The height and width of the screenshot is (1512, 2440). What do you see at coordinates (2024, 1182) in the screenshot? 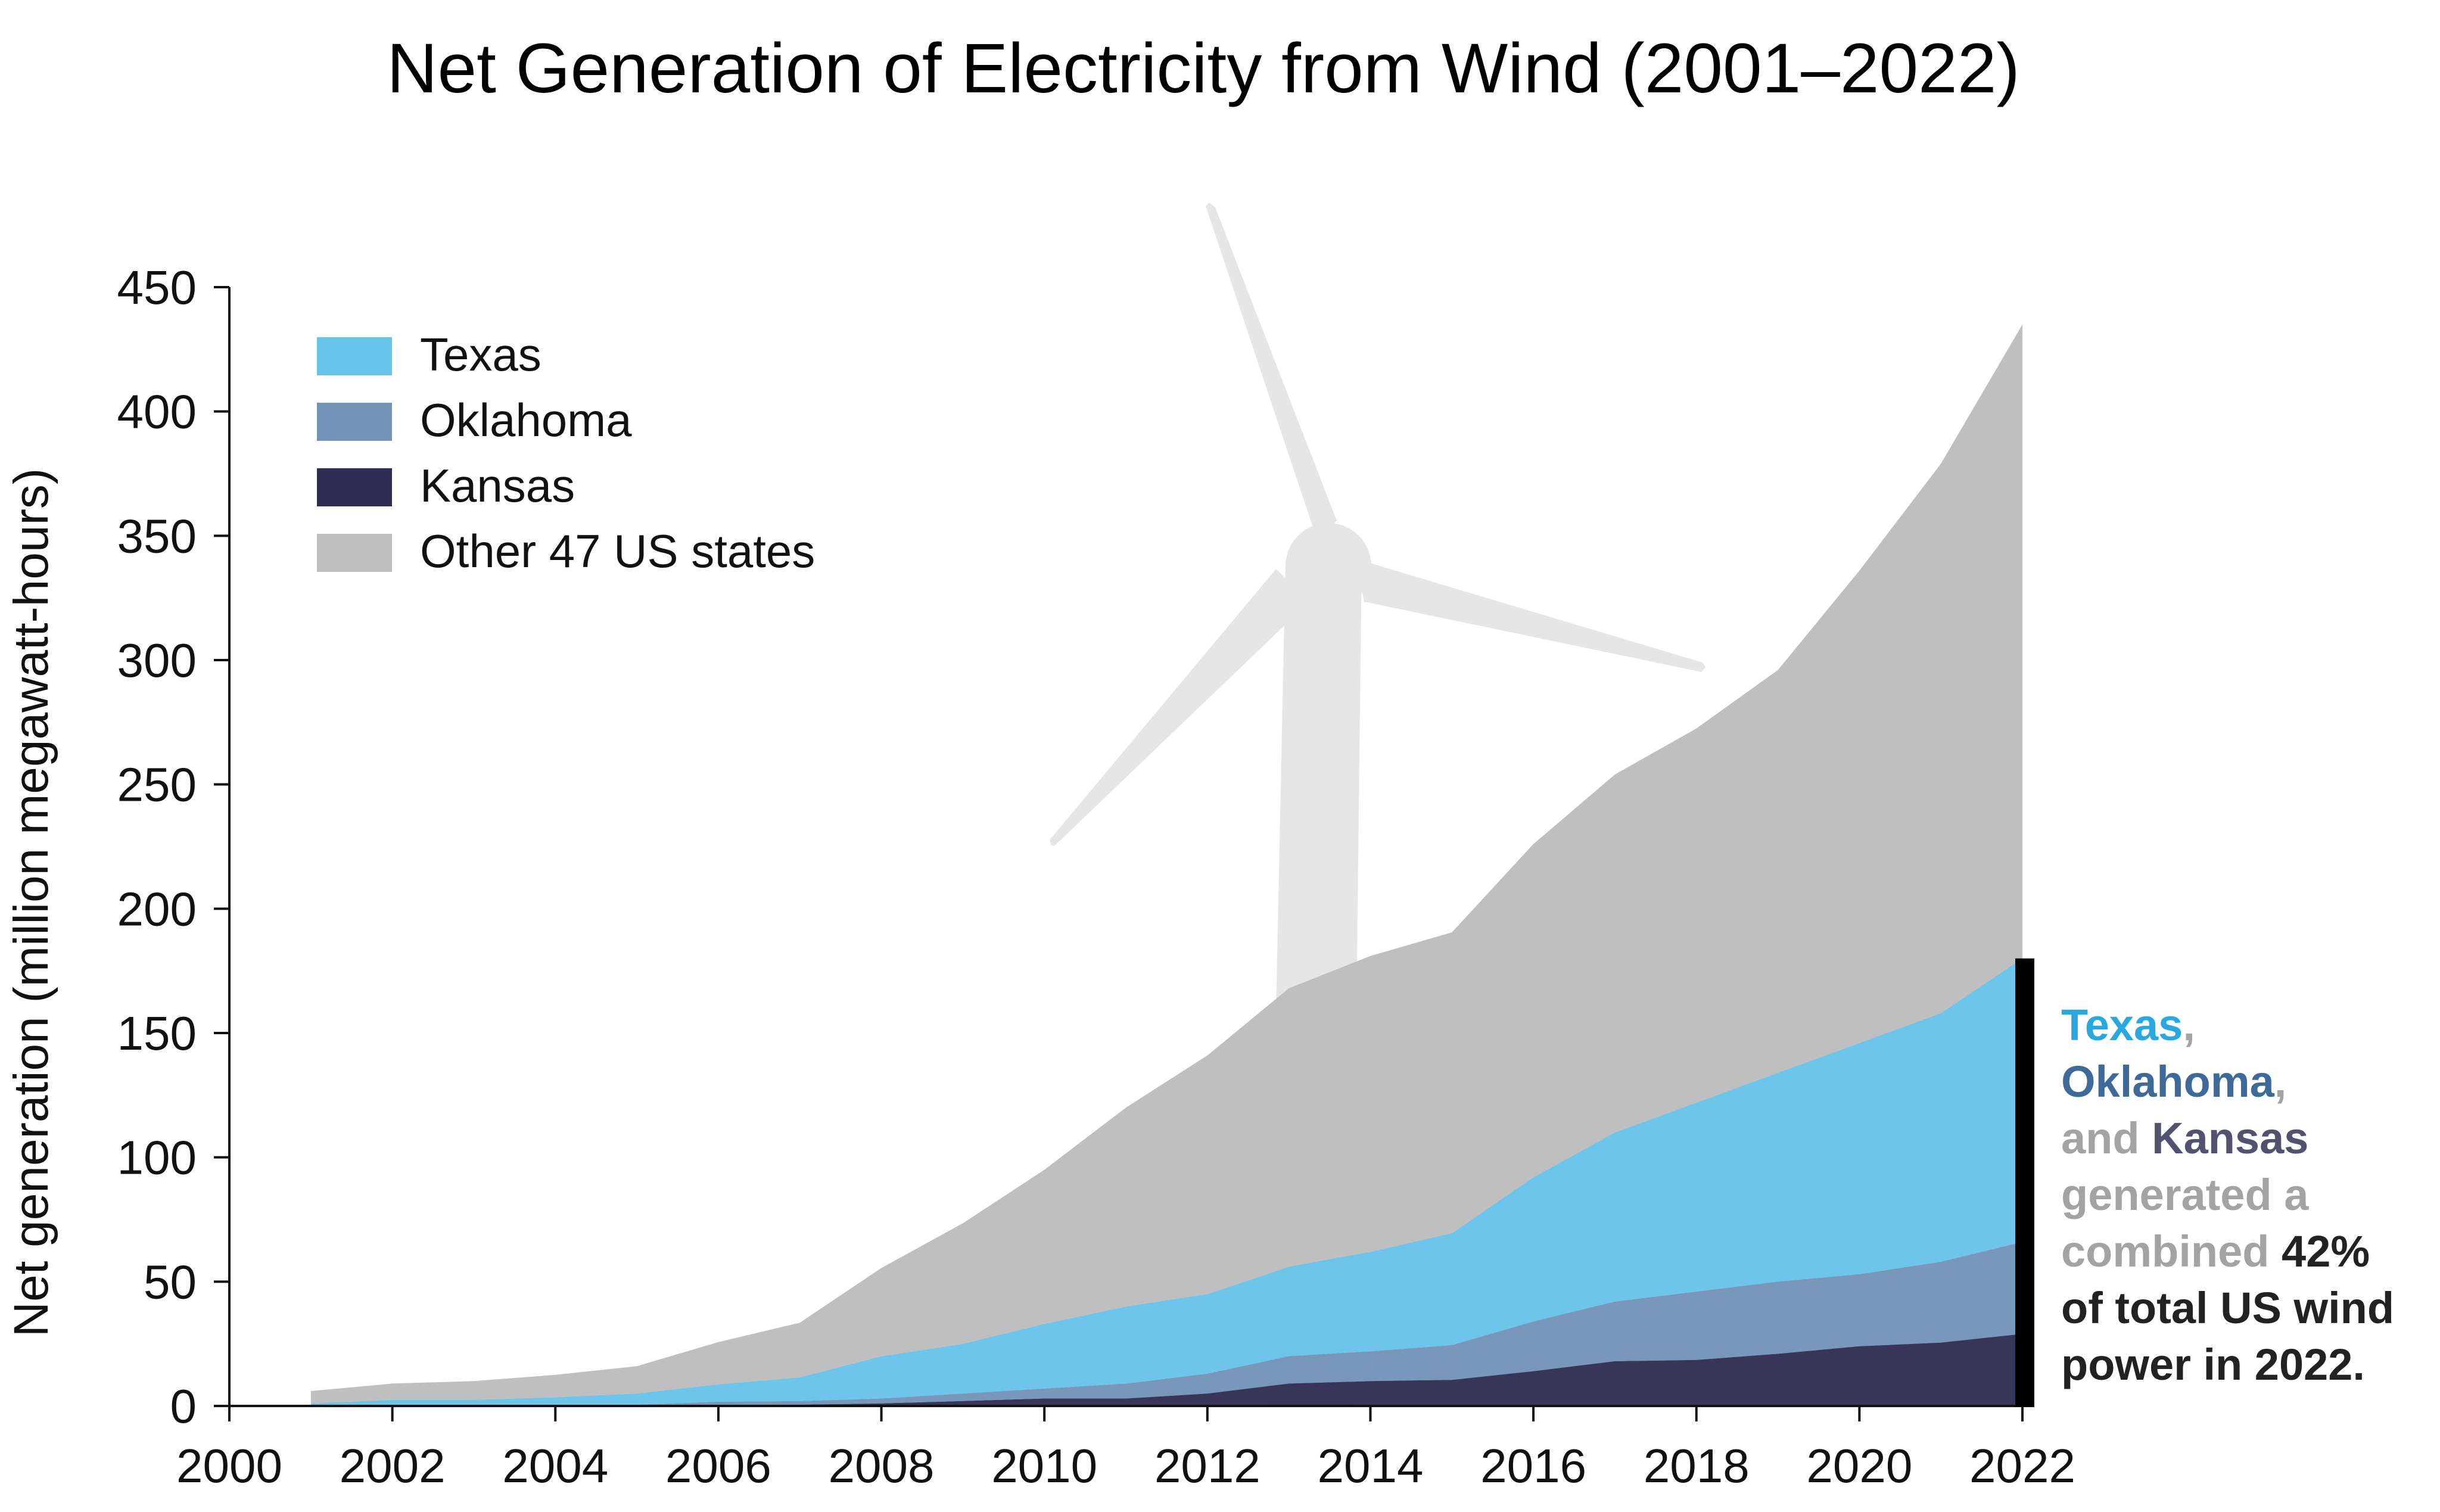
I see `annotation-bracket` at bounding box center [2024, 1182].